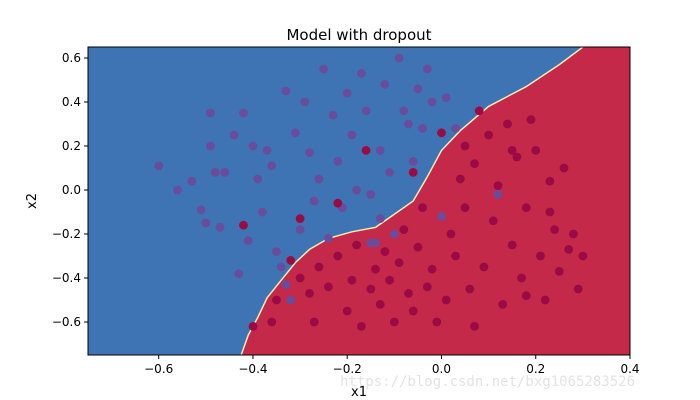 This screenshot has width=700, height=400. Describe the element at coordinates (629, 369) in the screenshot. I see `x-tick-label-5: 0.4` at that location.